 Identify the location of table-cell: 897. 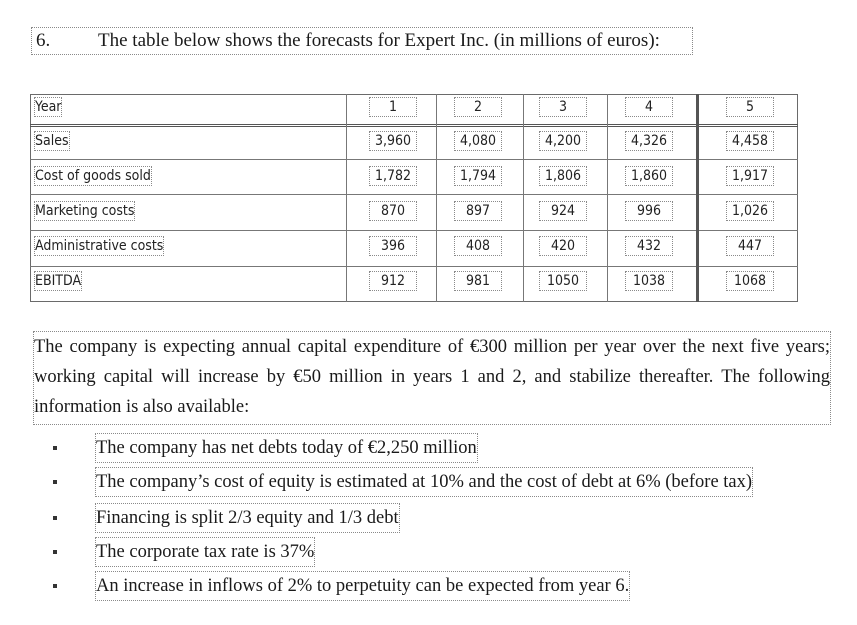
(478, 211).